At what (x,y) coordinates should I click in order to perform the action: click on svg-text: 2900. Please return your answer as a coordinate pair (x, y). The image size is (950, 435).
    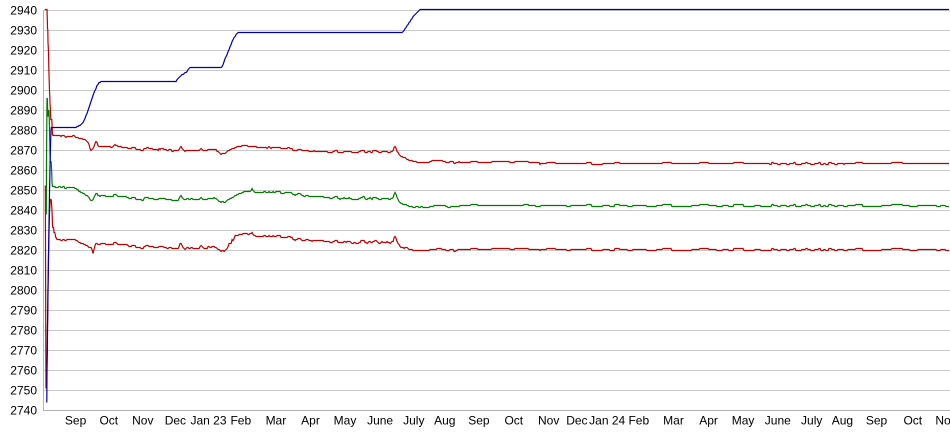
    Looking at the image, I should click on (23, 90).